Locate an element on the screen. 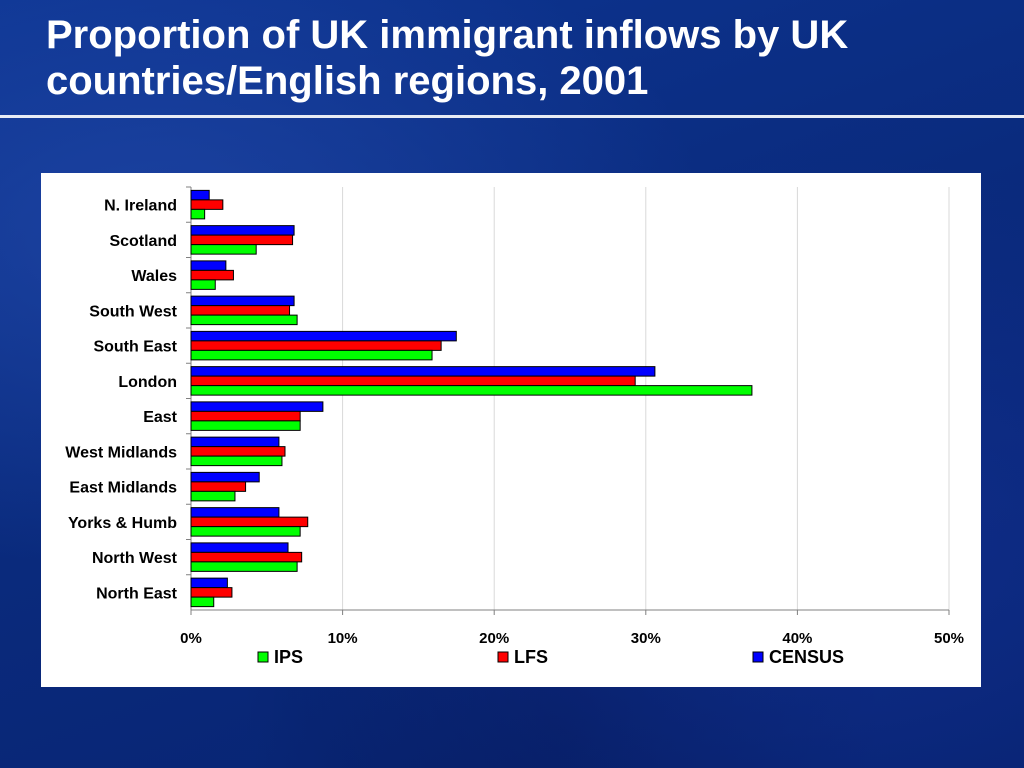 Image resolution: width=1024 pixels, height=768 pixels. legend-label-ips: IPS is located at coordinates (288, 657).